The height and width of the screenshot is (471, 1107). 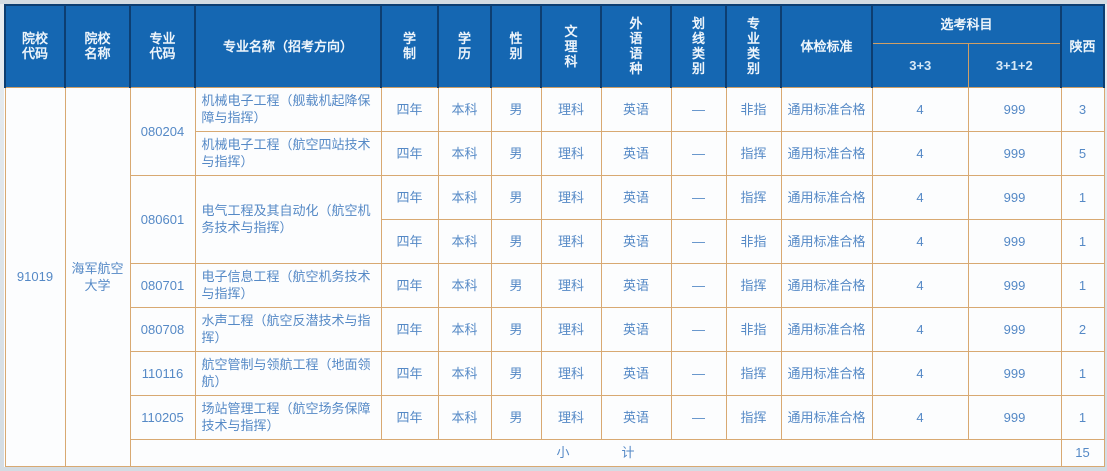 I want to click on cell-major-code: 080701, so click(x=162, y=285).